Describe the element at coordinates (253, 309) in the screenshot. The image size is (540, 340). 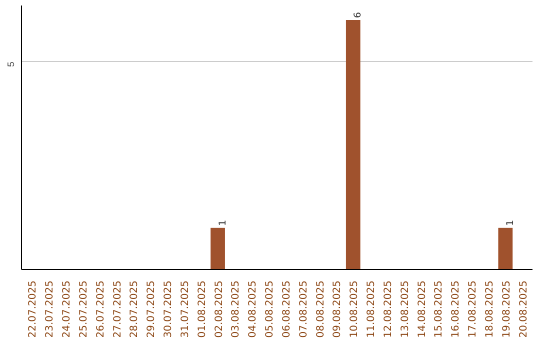
I see `x-tick-label: 04.08.2025` at that location.